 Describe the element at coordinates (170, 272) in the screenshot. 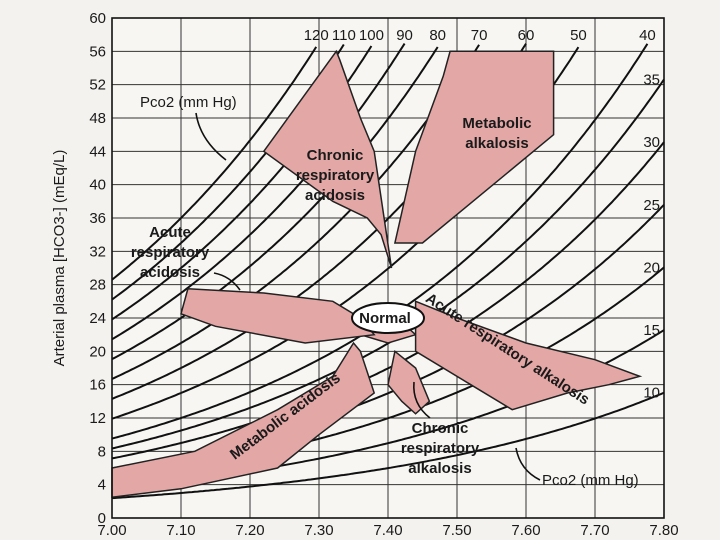

I see `label-acute-resp-acidosis-3: acidosis` at that location.